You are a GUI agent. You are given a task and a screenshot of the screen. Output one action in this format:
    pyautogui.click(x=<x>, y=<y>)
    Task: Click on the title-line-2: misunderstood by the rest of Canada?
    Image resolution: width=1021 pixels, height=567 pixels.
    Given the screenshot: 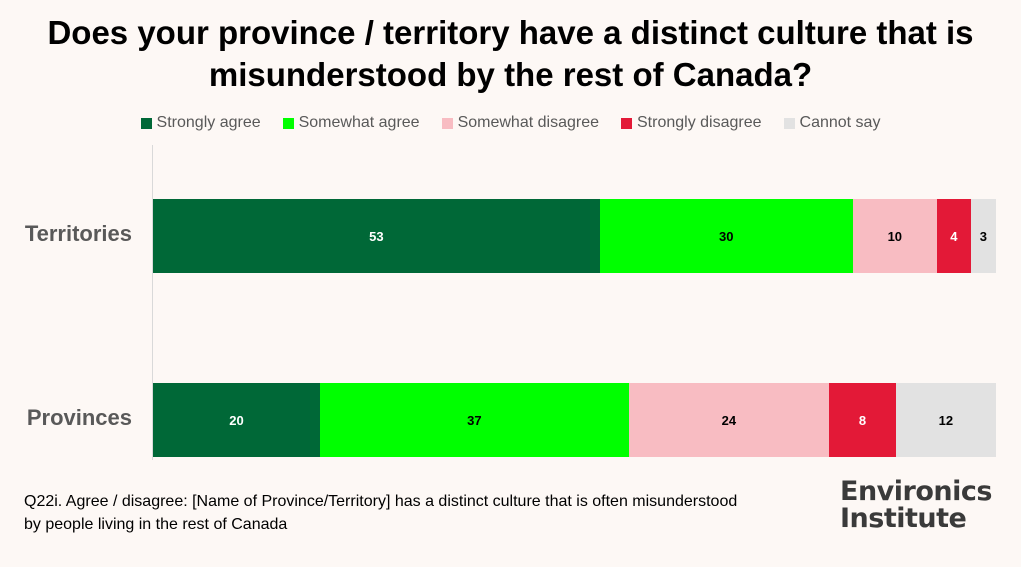 What is the action you would take?
    pyautogui.click(x=510, y=74)
    